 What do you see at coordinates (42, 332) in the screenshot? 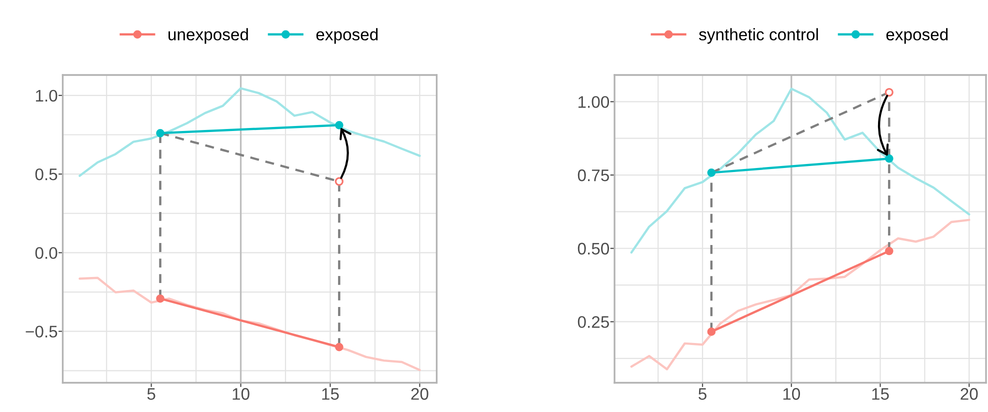
I see `y-tick-label: −0.5` at bounding box center [42, 332].